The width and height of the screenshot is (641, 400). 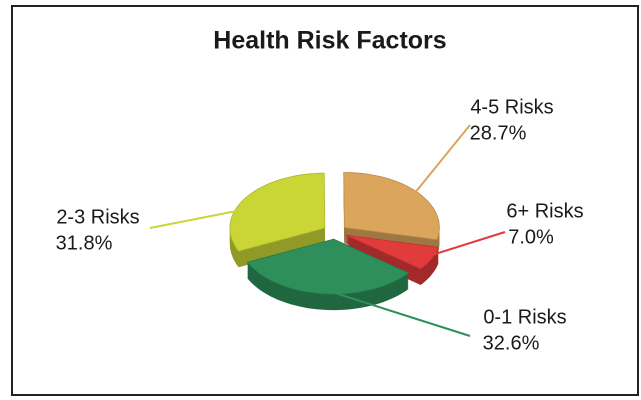 What do you see at coordinates (544, 211) in the screenshot?
I see `slice-label: 6+ Risks` at bounding box center [544, 211].